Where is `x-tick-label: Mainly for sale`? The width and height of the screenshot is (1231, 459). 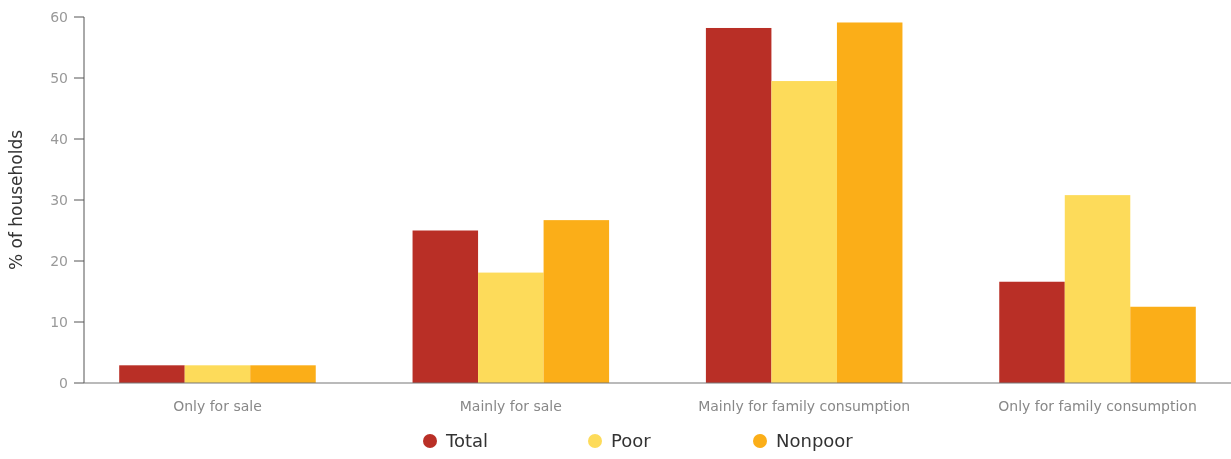 x-tick-label: Mainly for sale is located at coordinates (510, 406).